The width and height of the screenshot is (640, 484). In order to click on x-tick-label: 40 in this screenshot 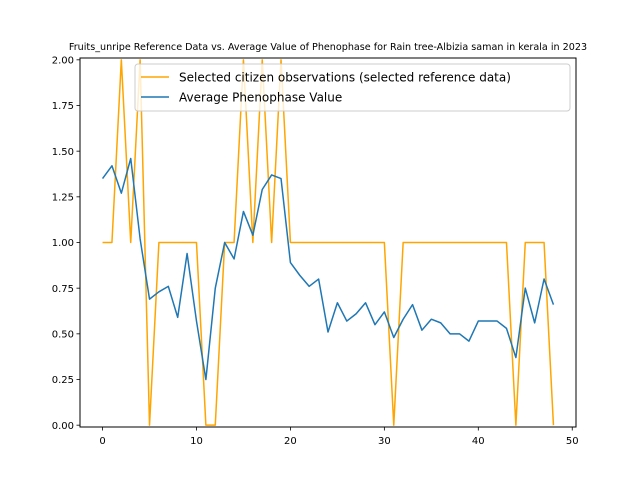, I will do `click(478, 441)`.